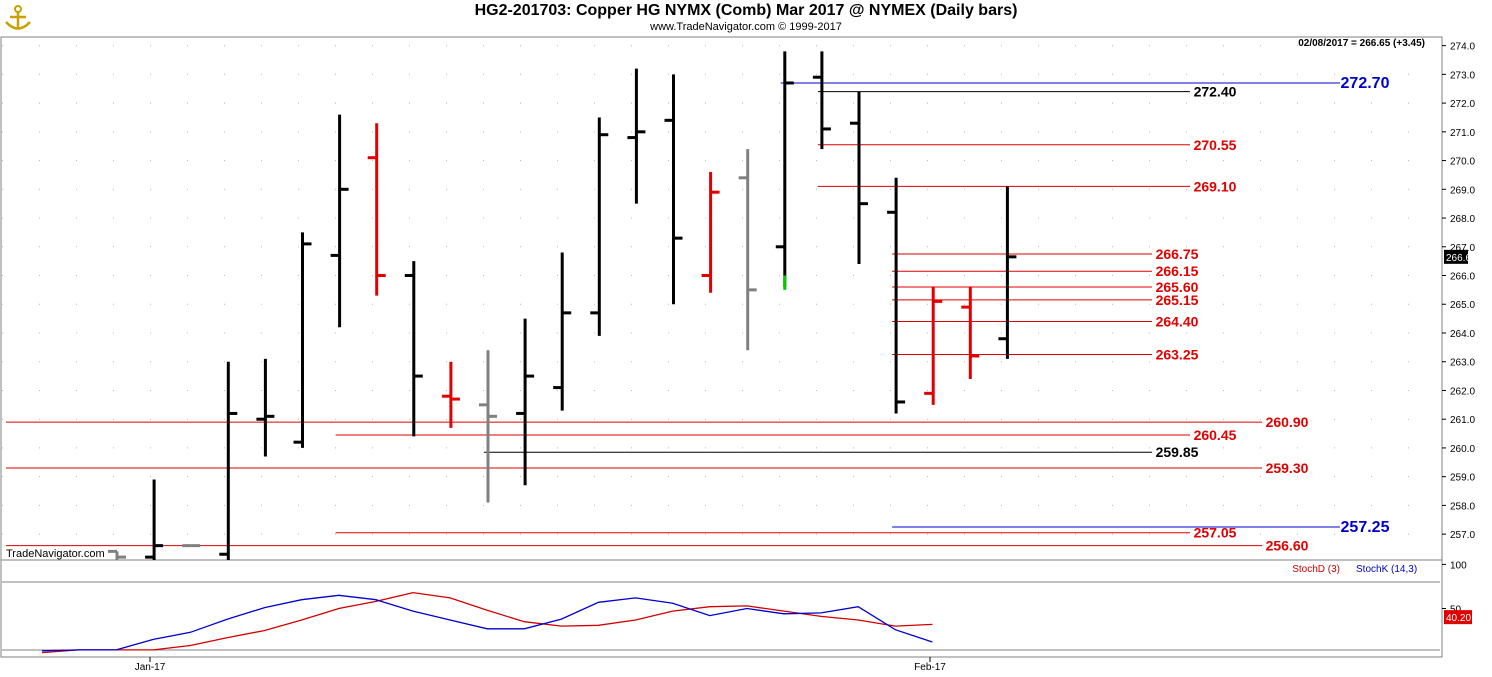  I want to click on price-tick-label-11: 268.0, so click(1462, 219).